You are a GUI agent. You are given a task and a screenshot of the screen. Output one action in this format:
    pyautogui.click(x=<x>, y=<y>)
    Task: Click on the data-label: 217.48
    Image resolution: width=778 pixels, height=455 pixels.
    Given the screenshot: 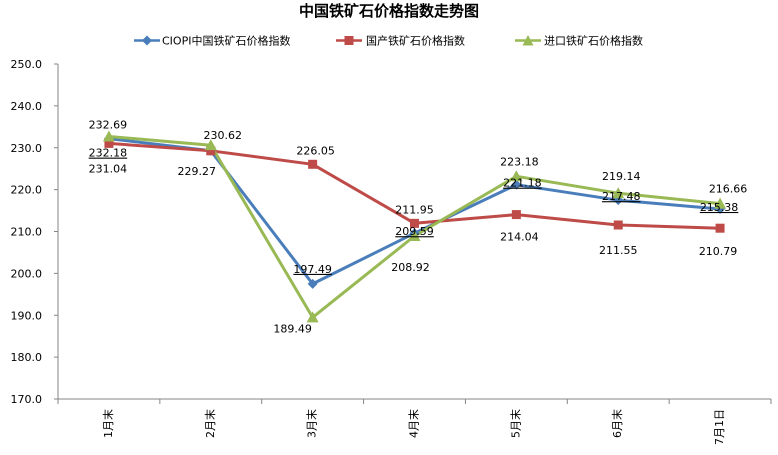 What is the action you would take?
    pyautogui.click(x=621, y=196)
    